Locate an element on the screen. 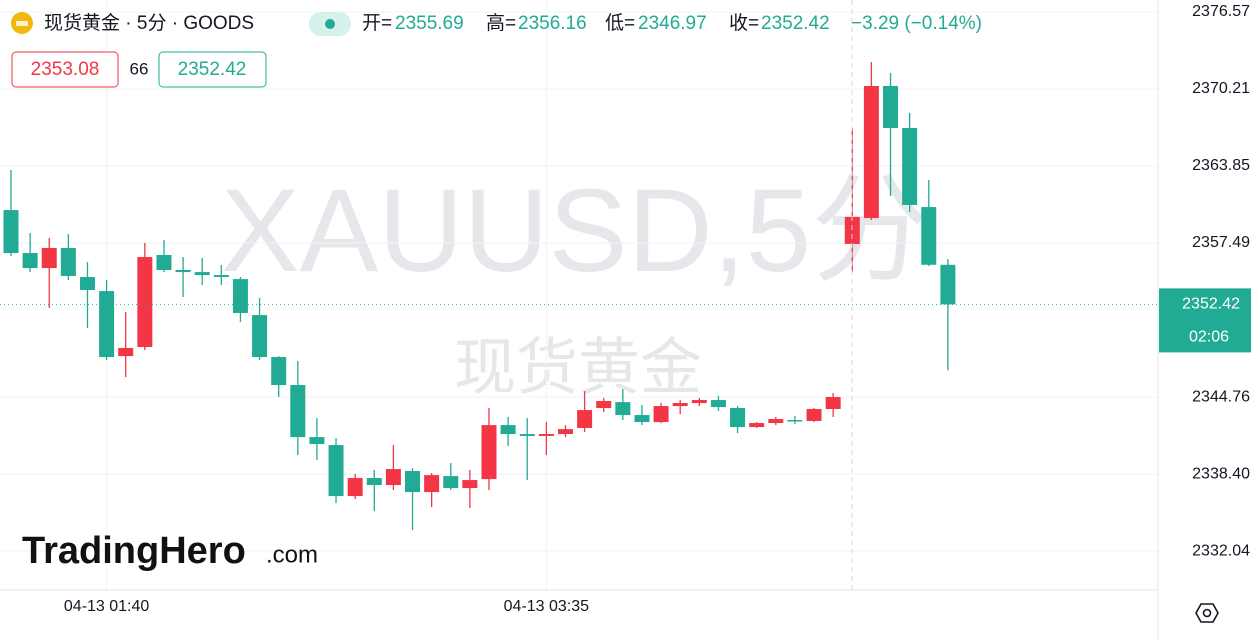 The height and width of the screenshot is (640, 1256). ohlc-value: 2352.42 is located at coordinates (795, 23).